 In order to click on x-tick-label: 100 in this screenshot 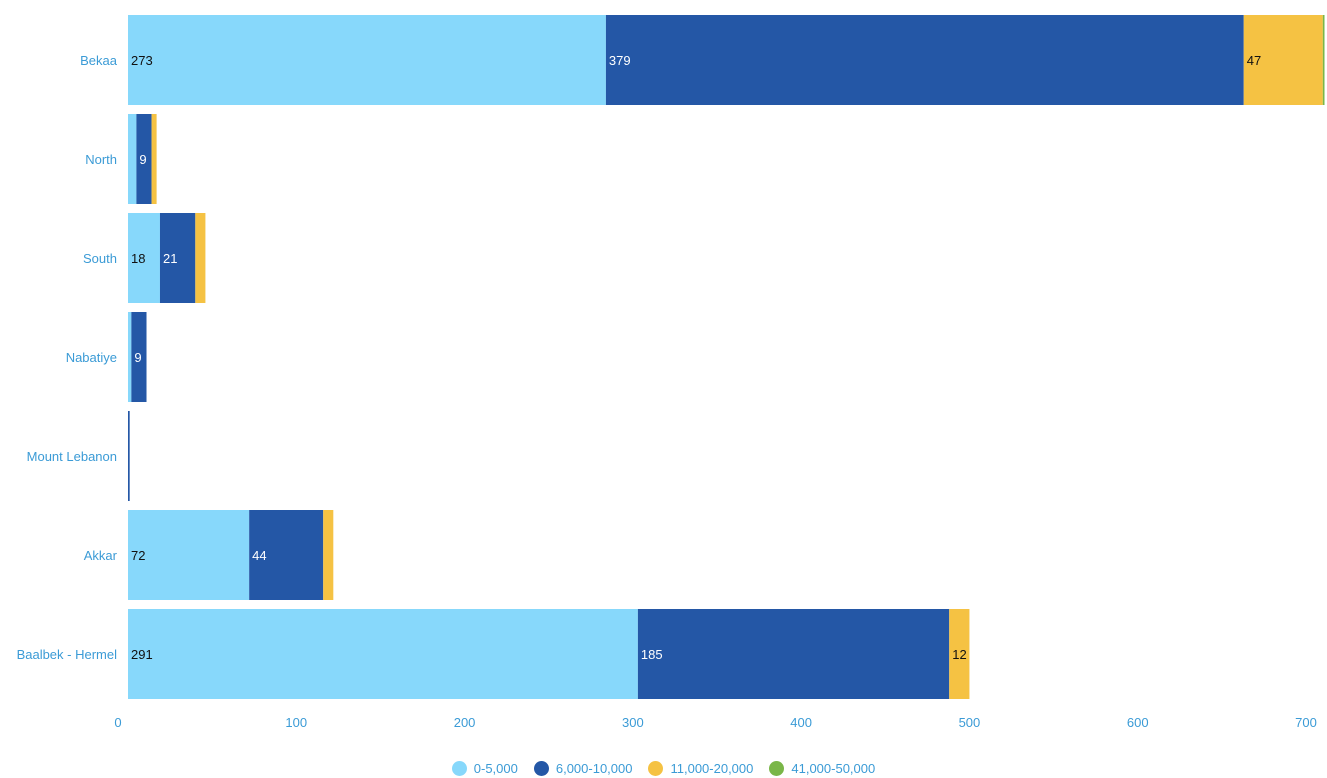, I will do `click(296, 722)`.